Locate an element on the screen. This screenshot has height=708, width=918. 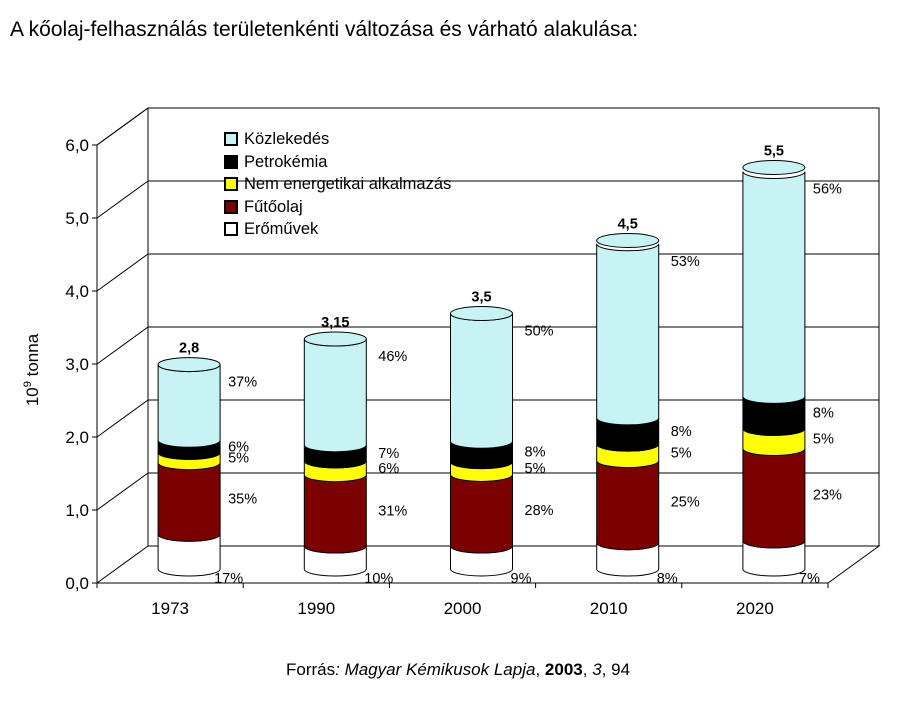
total-label: 2,8 is located at coordinates (189, 349).